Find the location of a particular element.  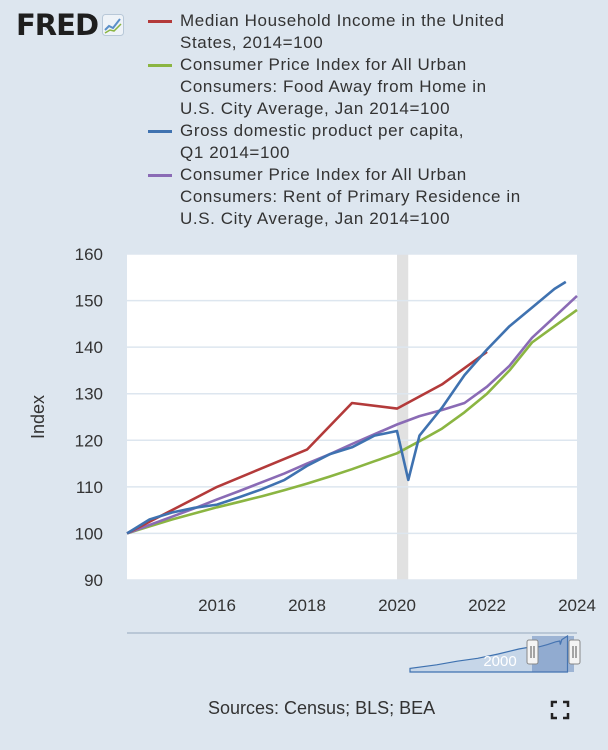

fred-logo: FRED is located at coordinates (70, 25).